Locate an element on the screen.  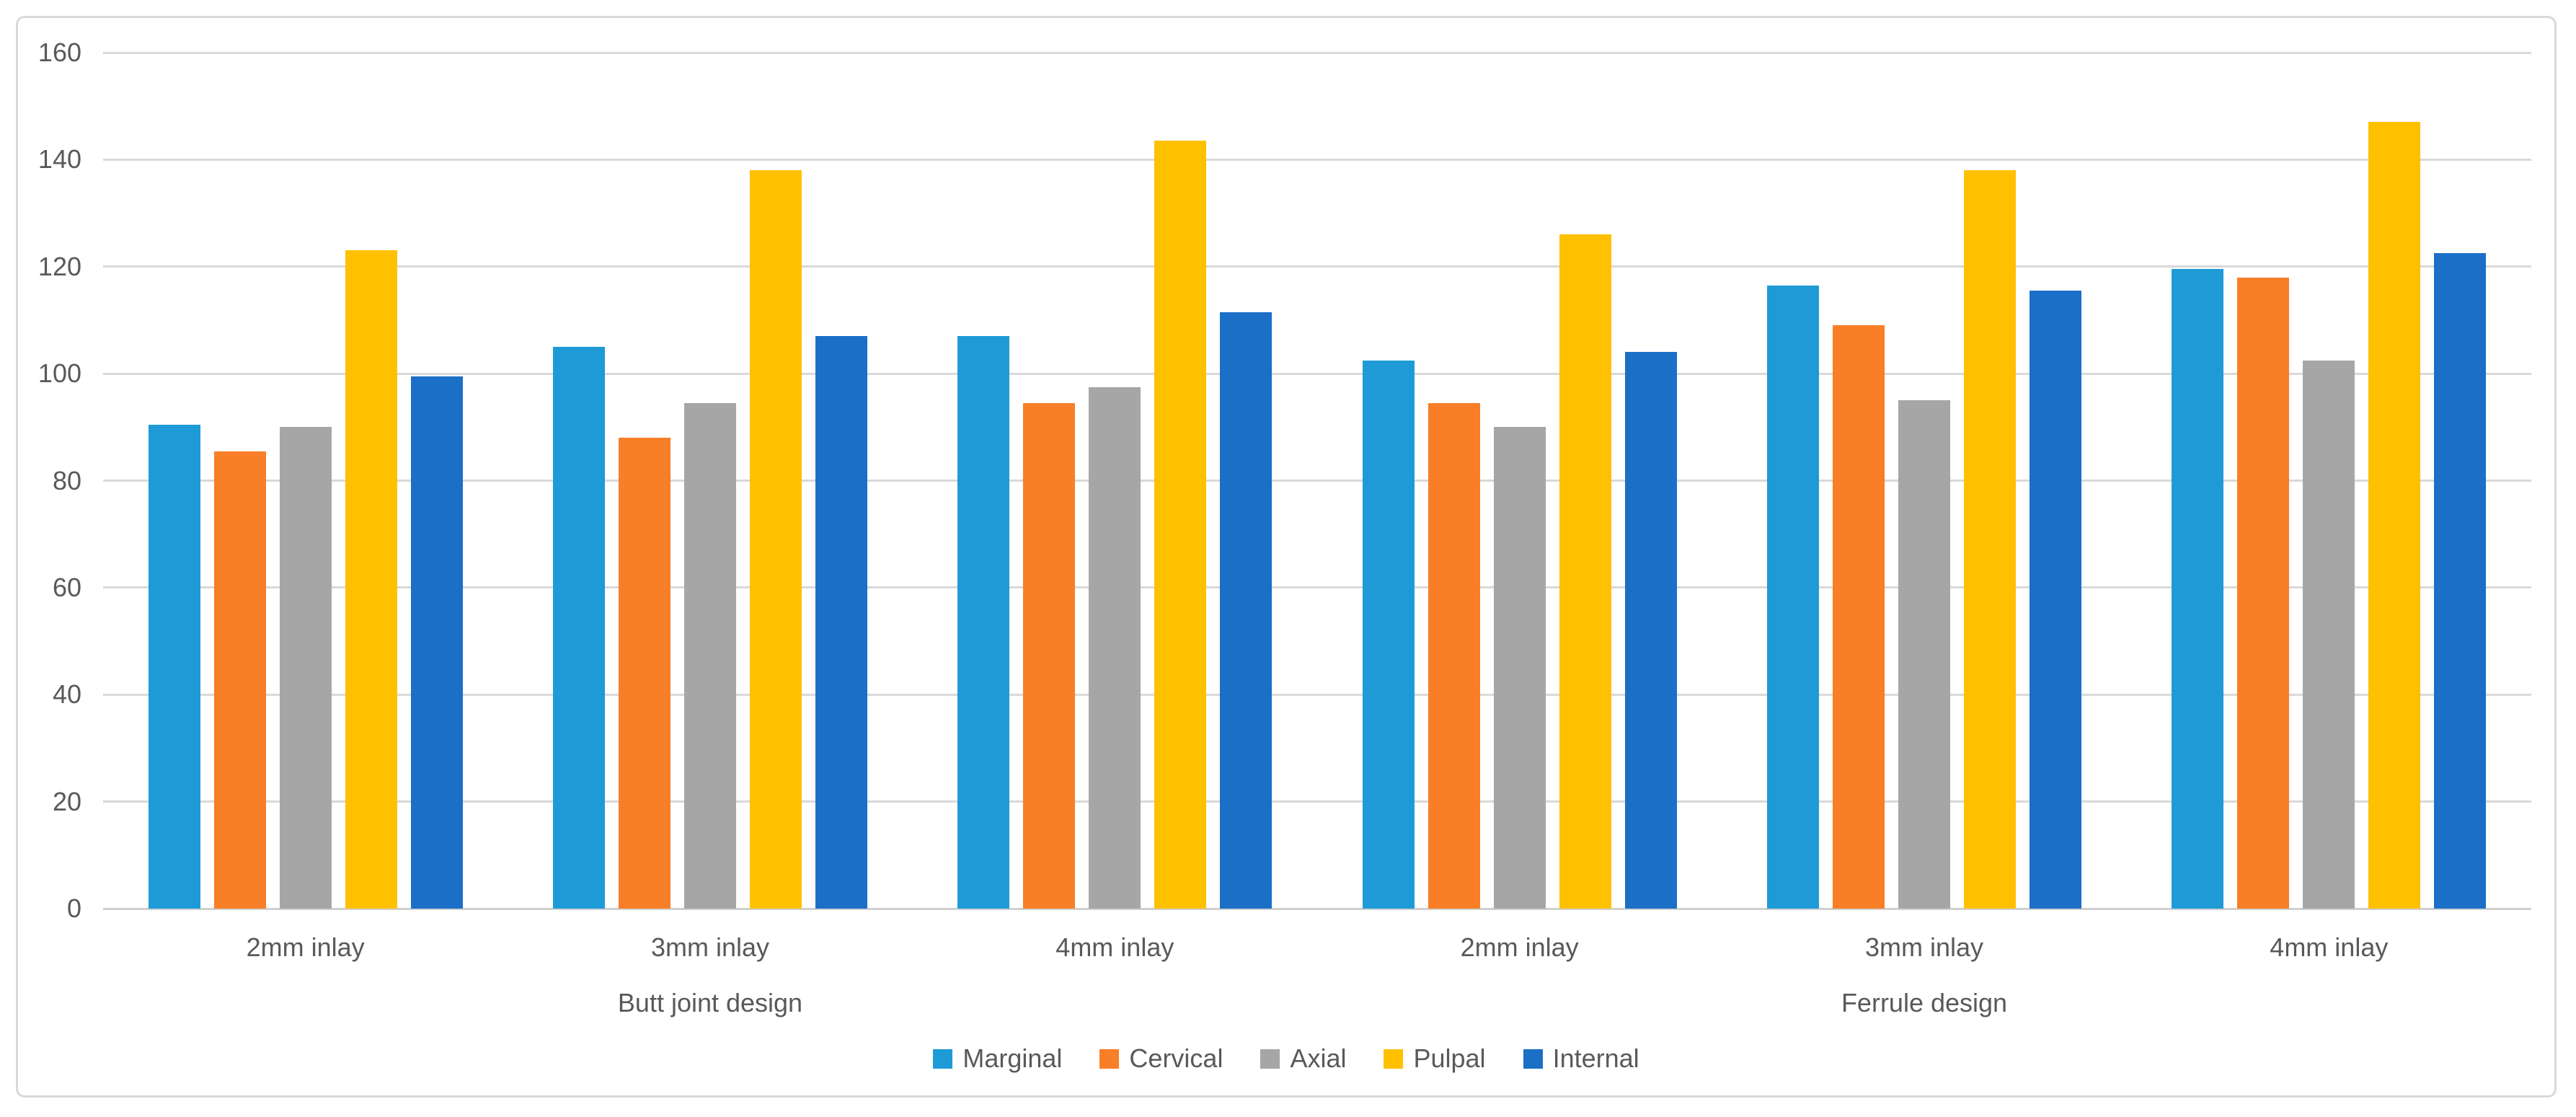
legend: Marginal Cervical Axial Pulpal Internal is located at coordinates (1286, 1059).